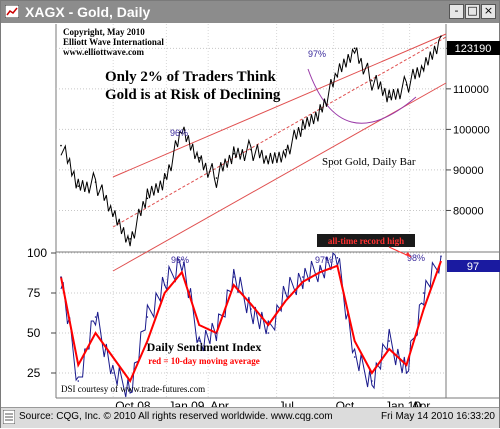 The height and width of the screenshot is (429, 500). I want to click on dsi-tick-label: 75, so click(34, 293).